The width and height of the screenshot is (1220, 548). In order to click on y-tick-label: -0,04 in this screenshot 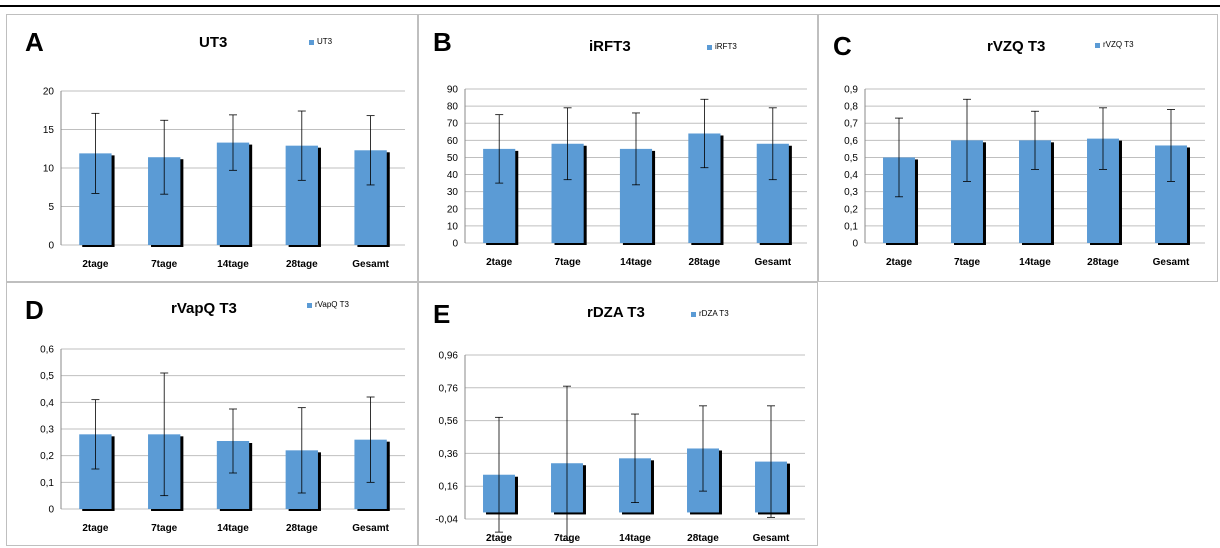, I will do `click(446, 520)`.